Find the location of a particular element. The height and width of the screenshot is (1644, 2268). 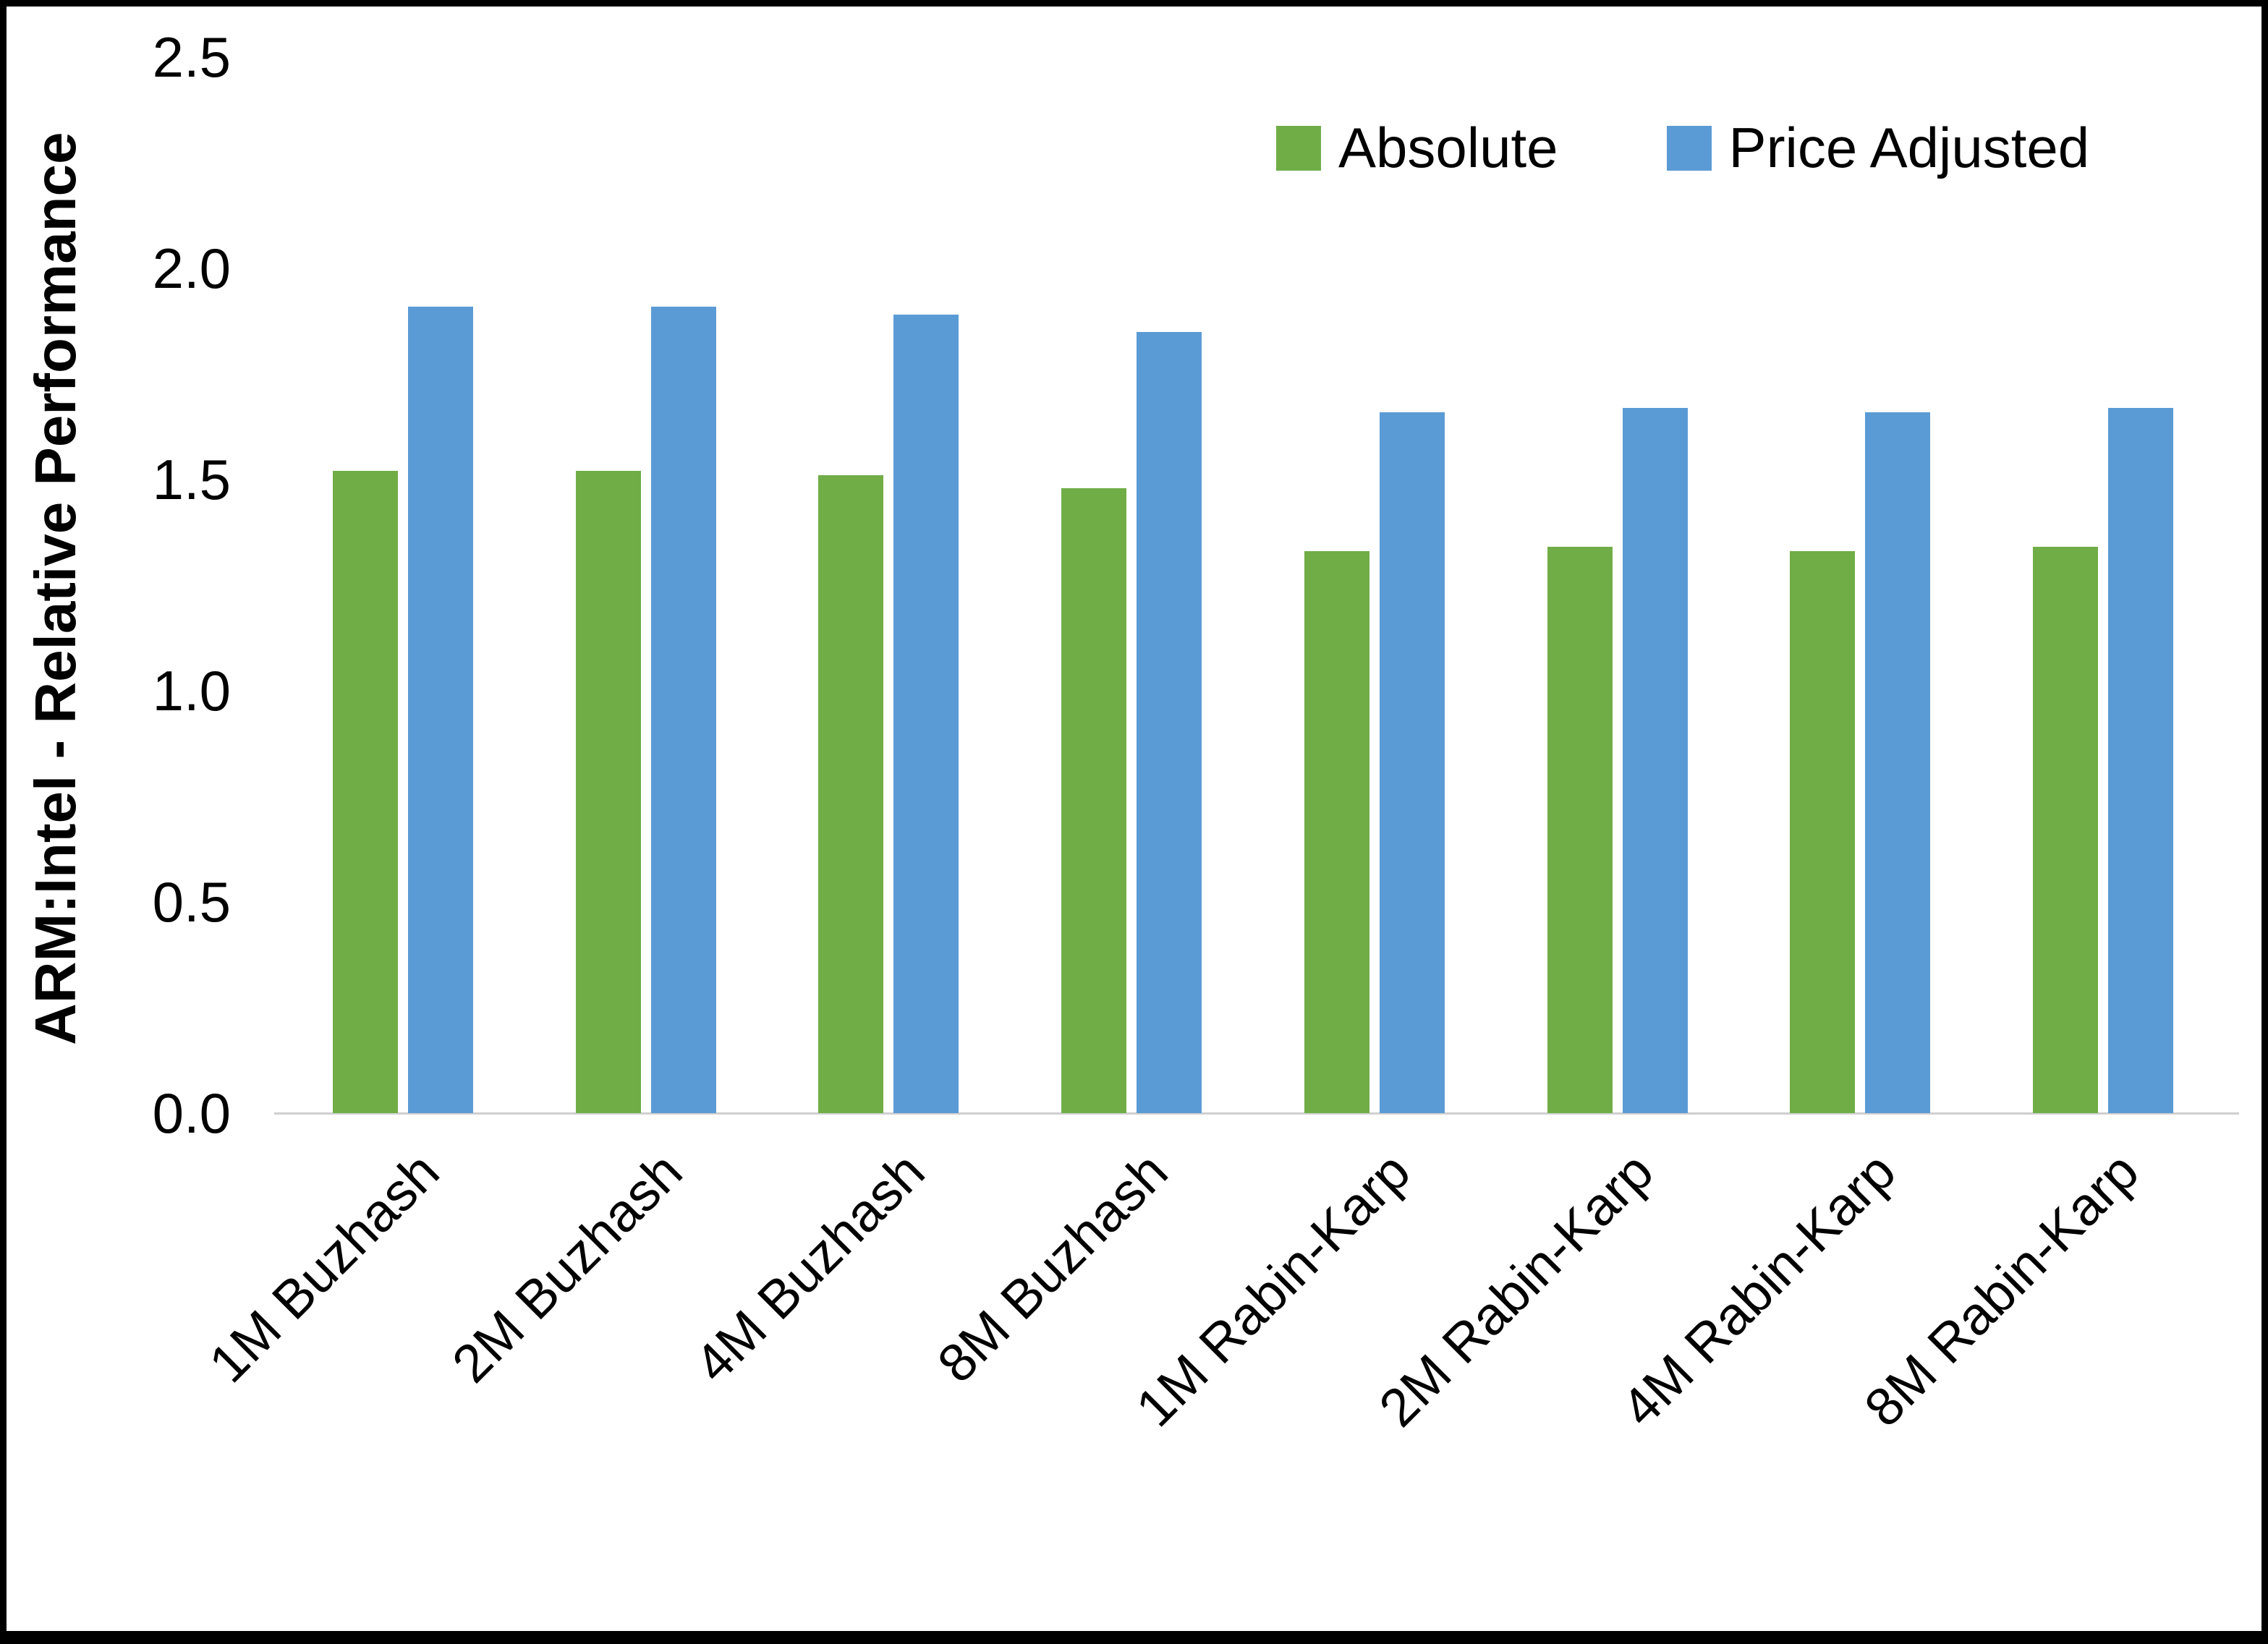

x-tick-label: 8M Buzhash is located at coordinates (1052, 1267).